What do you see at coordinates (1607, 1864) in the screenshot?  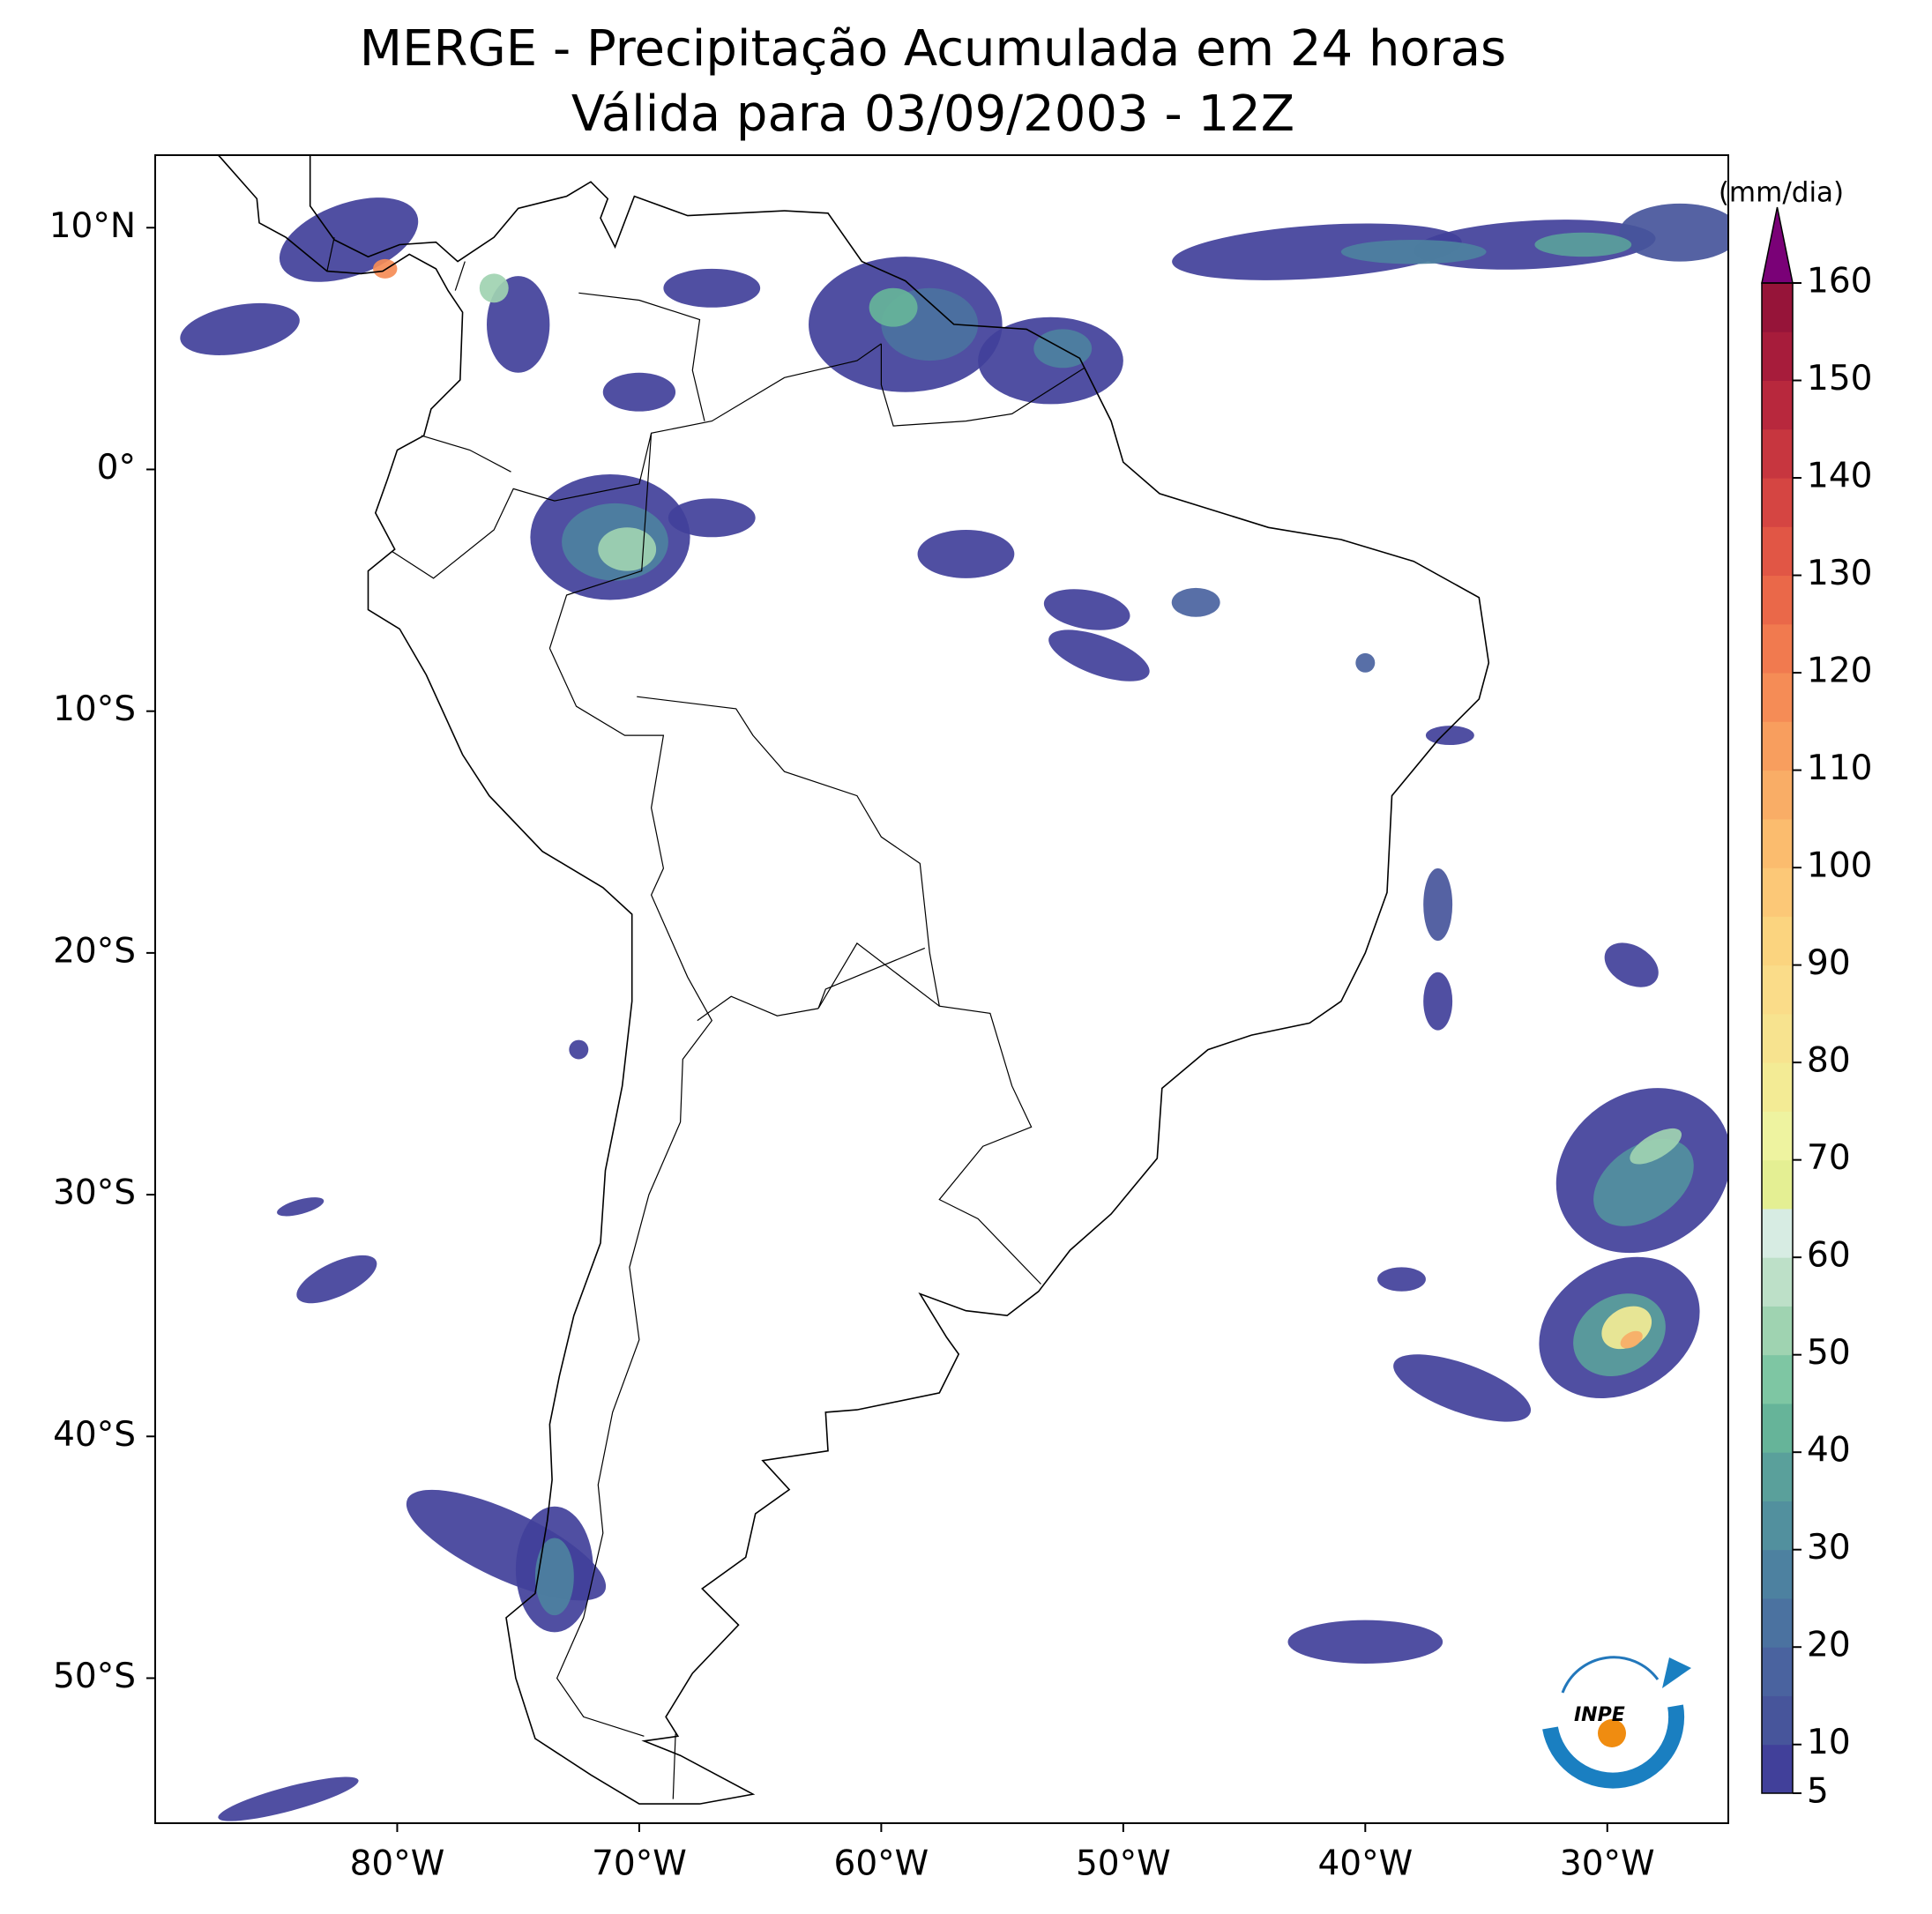 I see `x-tick-label: 30°W` at bounding box center [1607, 1864].